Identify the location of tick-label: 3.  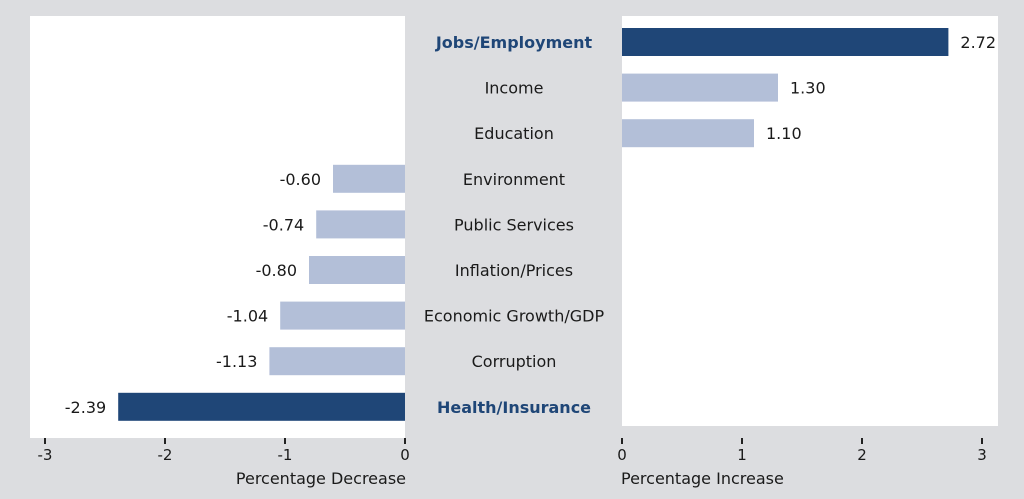
(982, 455).